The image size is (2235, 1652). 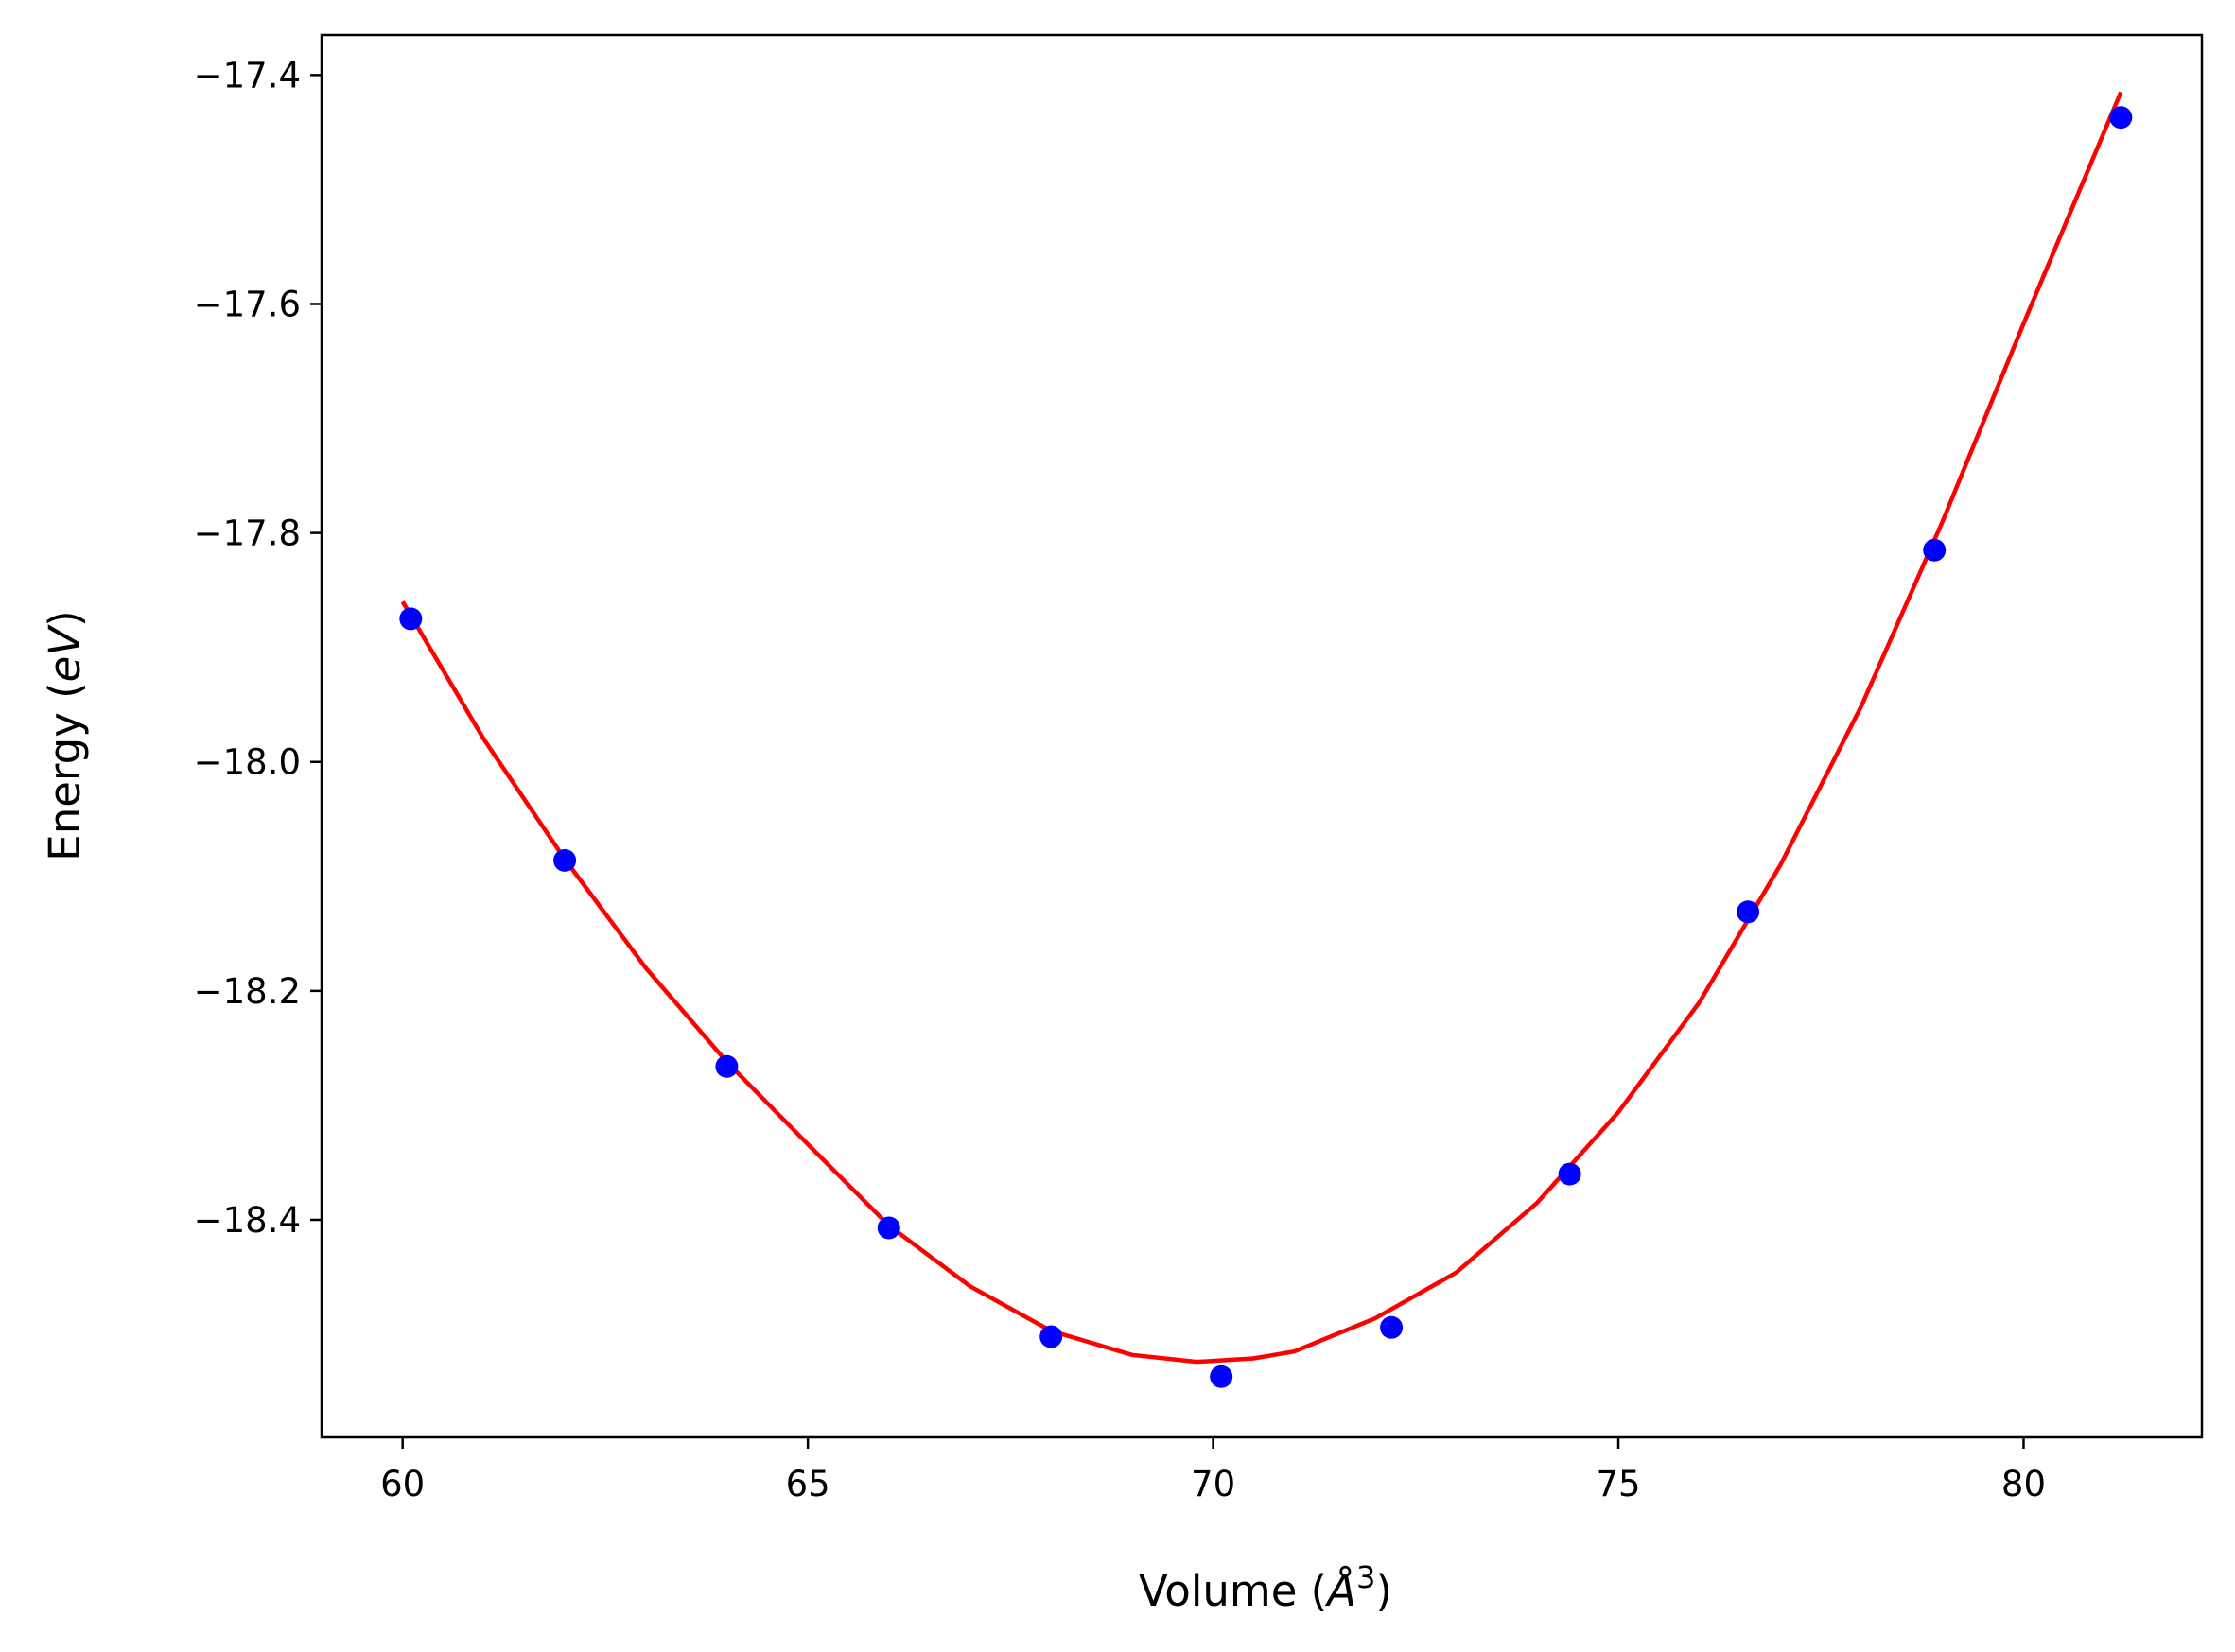 I want to click on y-tick-label: −18.0, so click(x=247, y=763).